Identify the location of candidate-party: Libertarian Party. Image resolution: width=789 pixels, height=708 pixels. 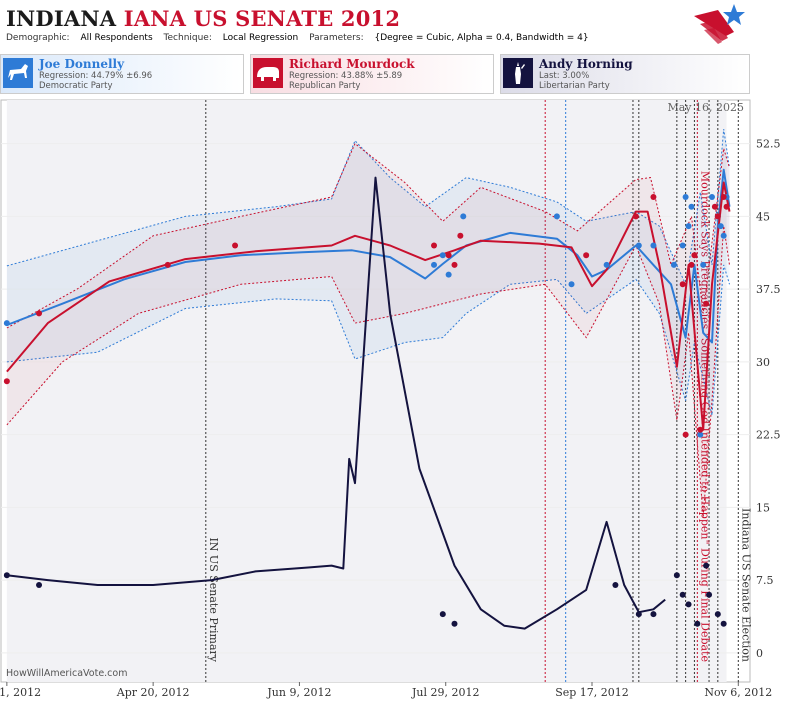
(574, 86).